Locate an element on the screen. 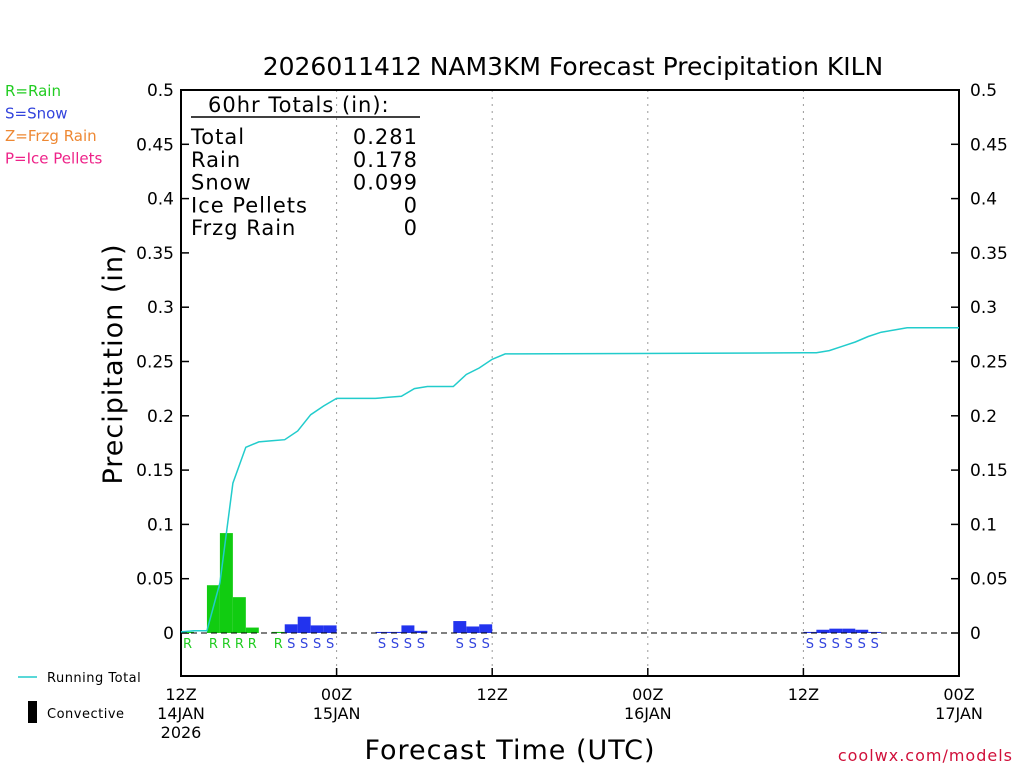 Image resolution: width=1024 pixels, height=768 pixels. totals-header: 60hr Totals (in): is located at coordinates (299, 105).